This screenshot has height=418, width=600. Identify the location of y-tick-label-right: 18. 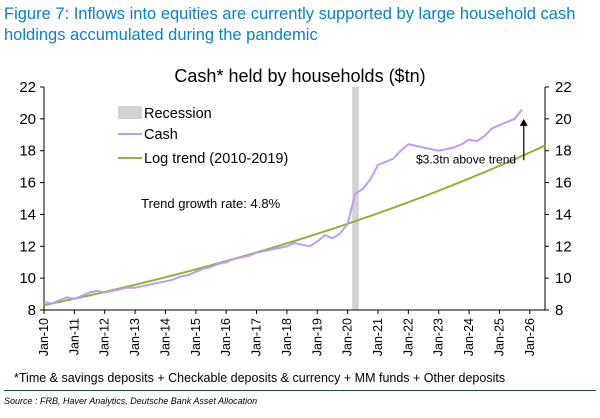
(563, 151).